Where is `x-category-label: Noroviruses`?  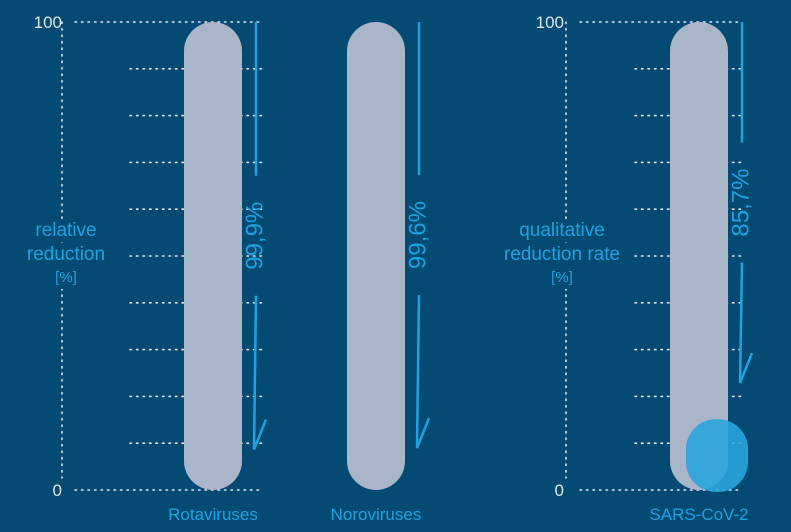
x-category-label: Noroviruses is located at coordinates (376, 514).